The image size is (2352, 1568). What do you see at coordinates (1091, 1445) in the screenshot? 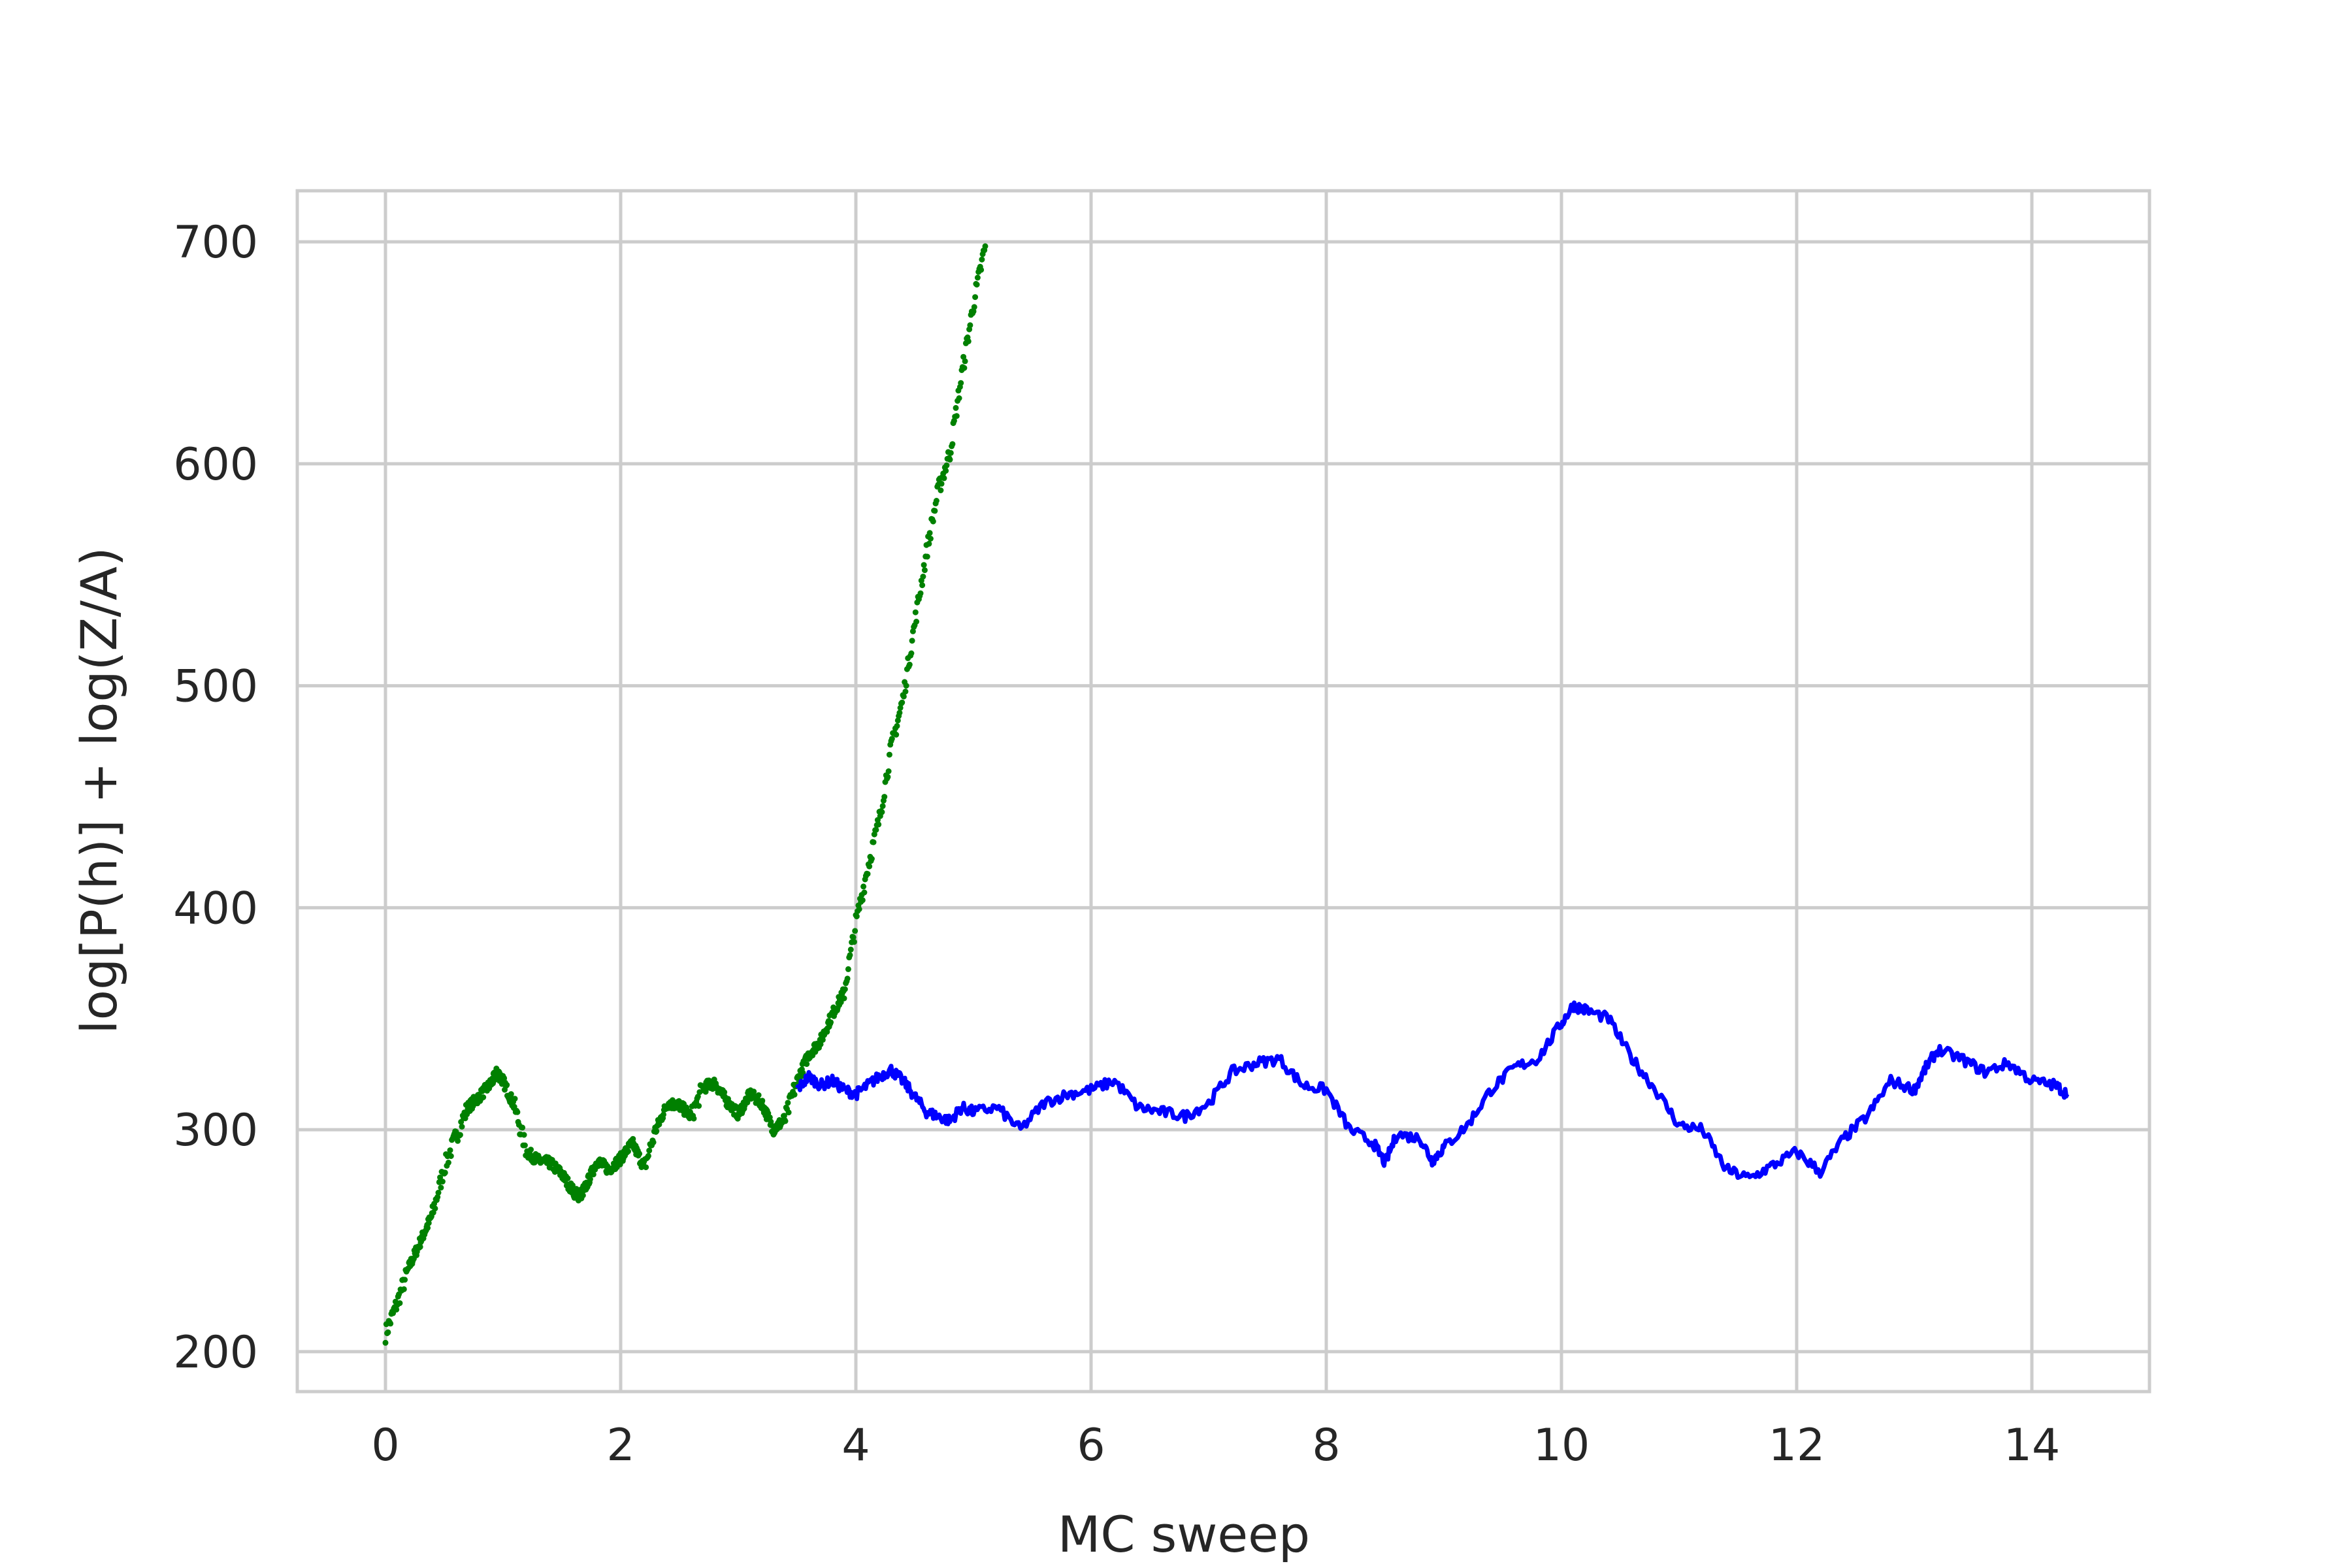
I see `x-tick-label: 6` at bounding box center [1091, 1445].